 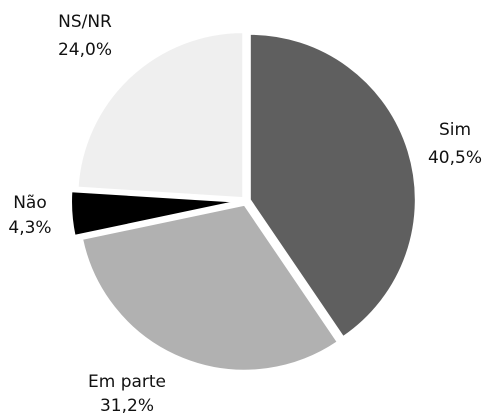 I want to click on slice-value: 40,5%, so click(x=455, y=158).